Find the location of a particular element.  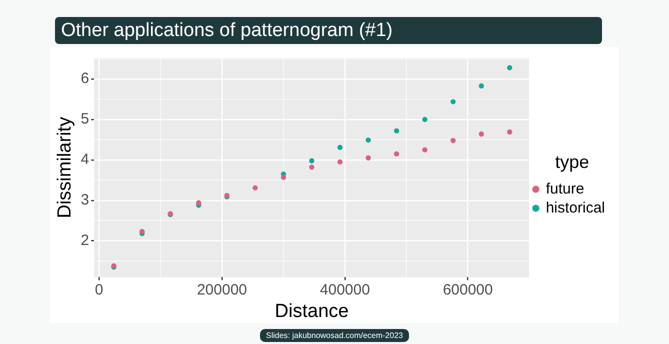

x-axis-title: Distance is located at coordinates (311, 311).